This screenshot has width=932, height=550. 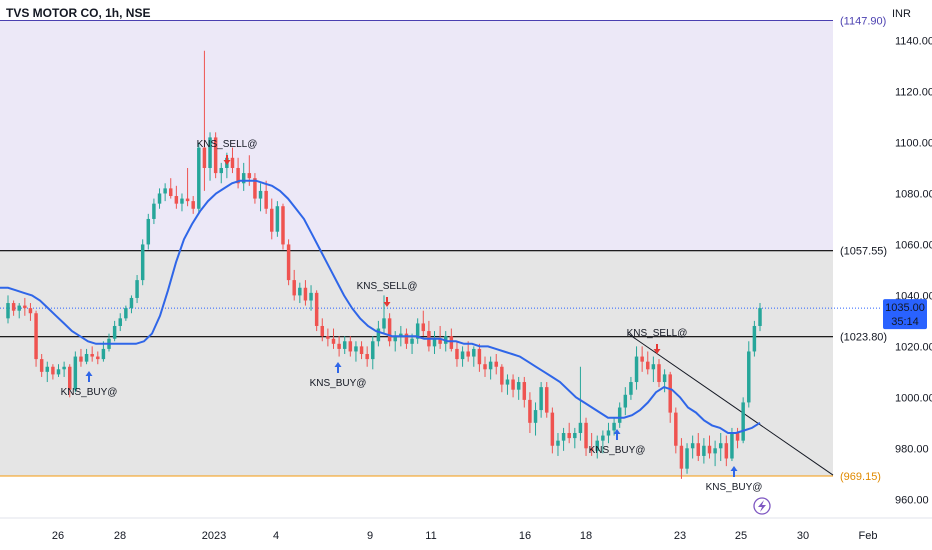 I want to click on x-tick-label: 30, so click(x=803, y=536).